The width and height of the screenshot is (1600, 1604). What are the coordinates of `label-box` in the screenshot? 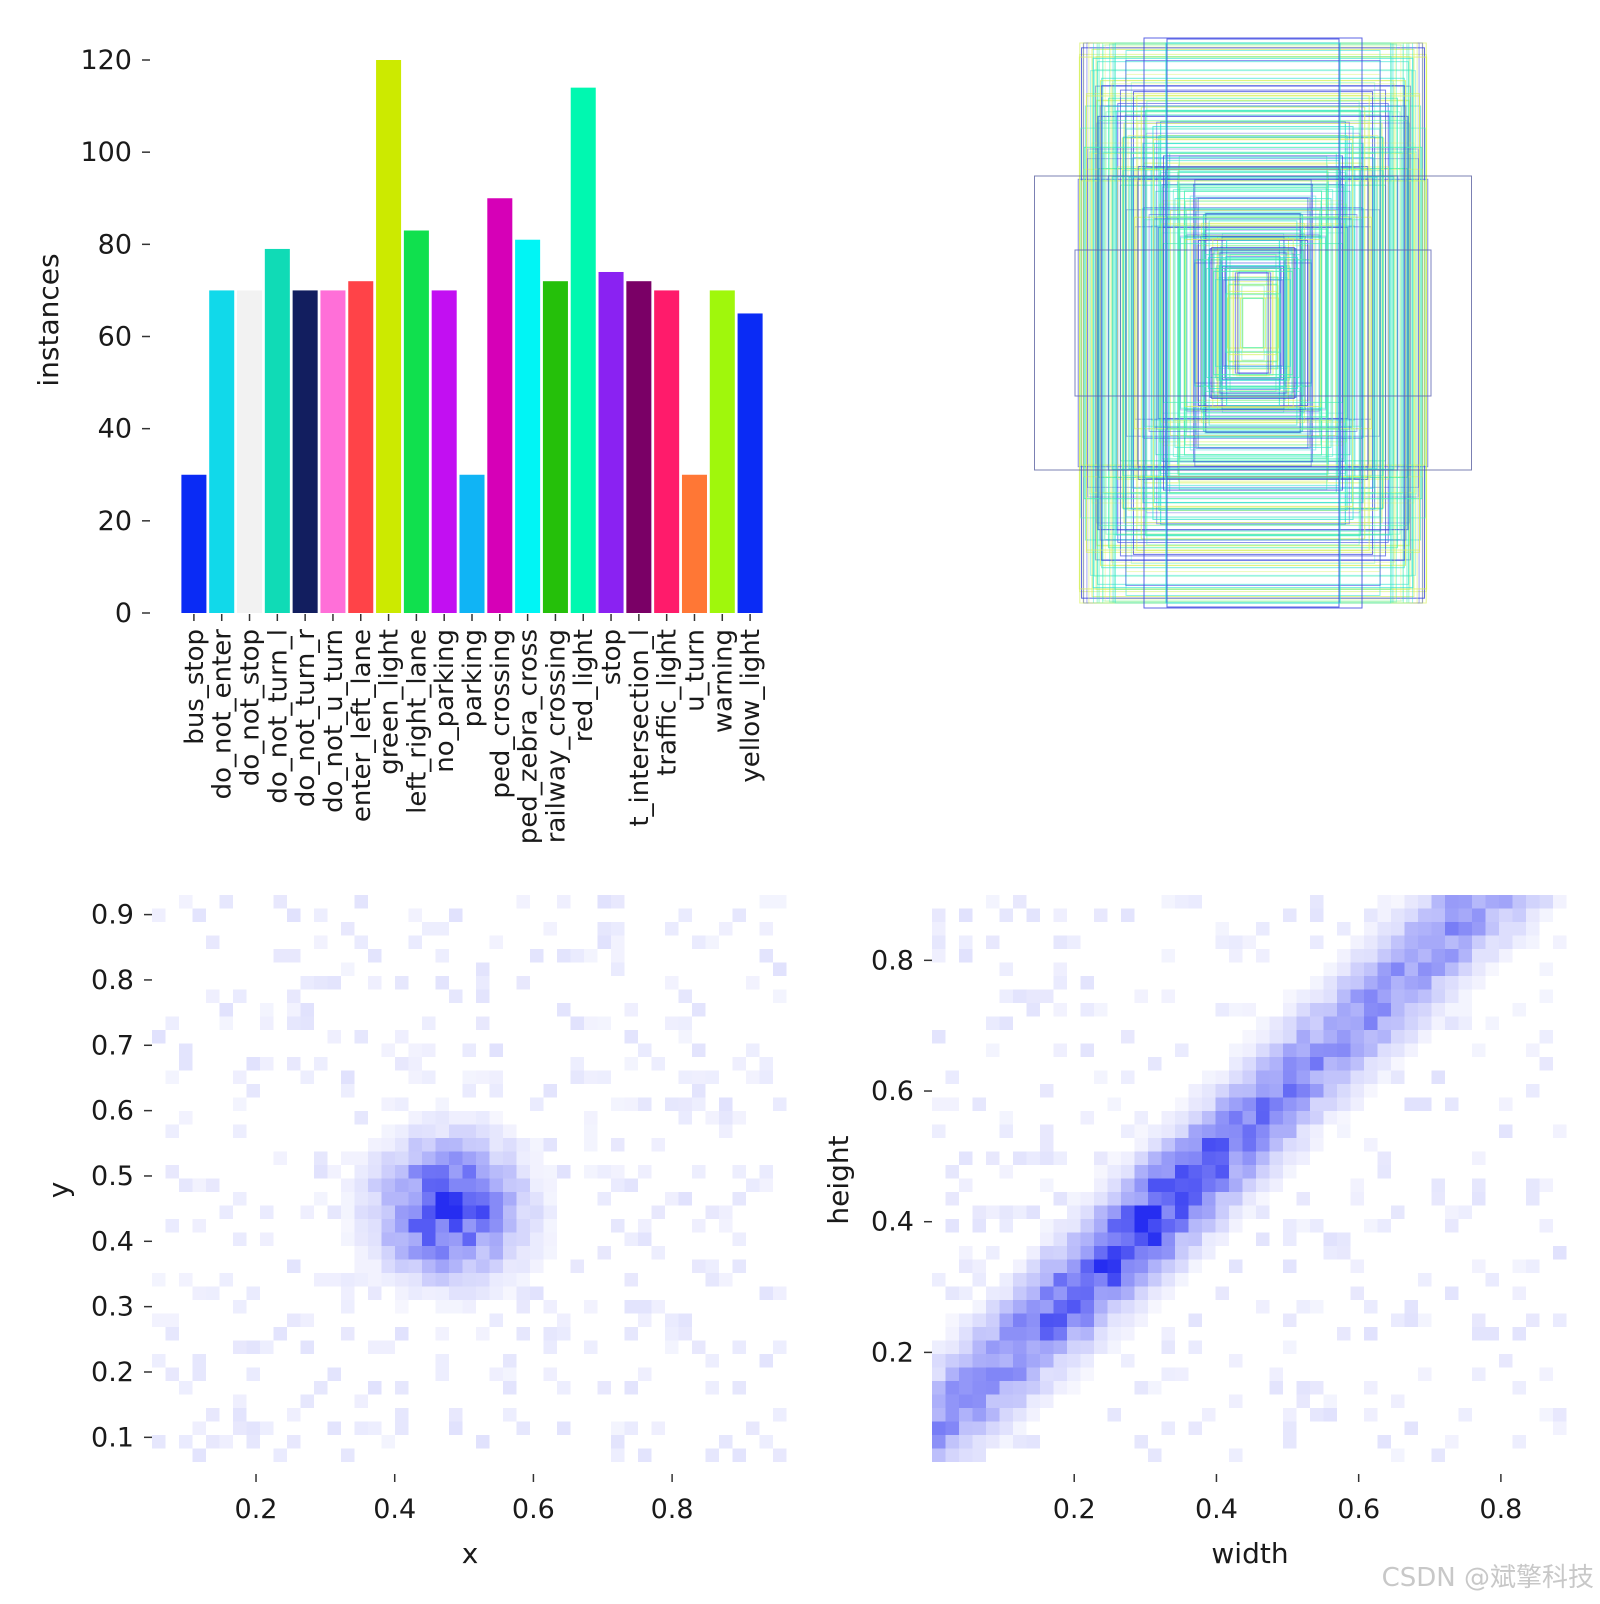 It's located at (1253, 323).